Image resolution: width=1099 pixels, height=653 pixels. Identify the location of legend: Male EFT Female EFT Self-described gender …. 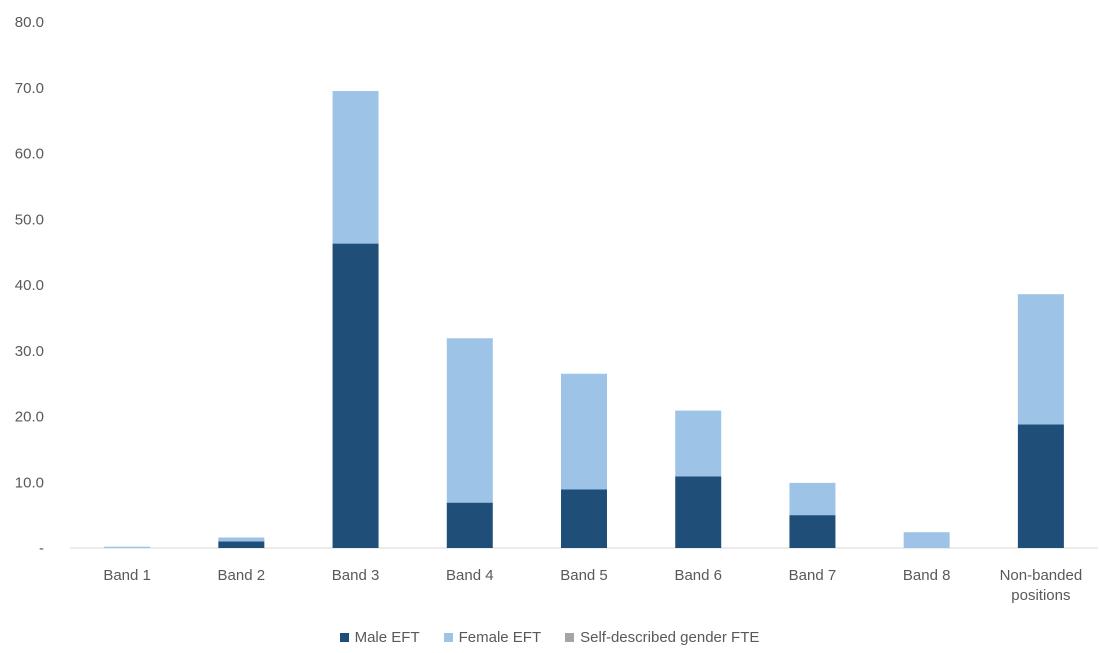
(549, 637).